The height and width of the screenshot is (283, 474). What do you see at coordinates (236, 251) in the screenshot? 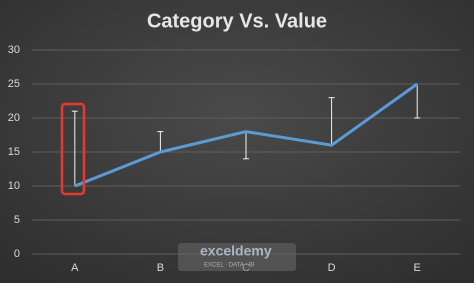
I see `watermark: exceldemy` at bounding box center [236, 251].